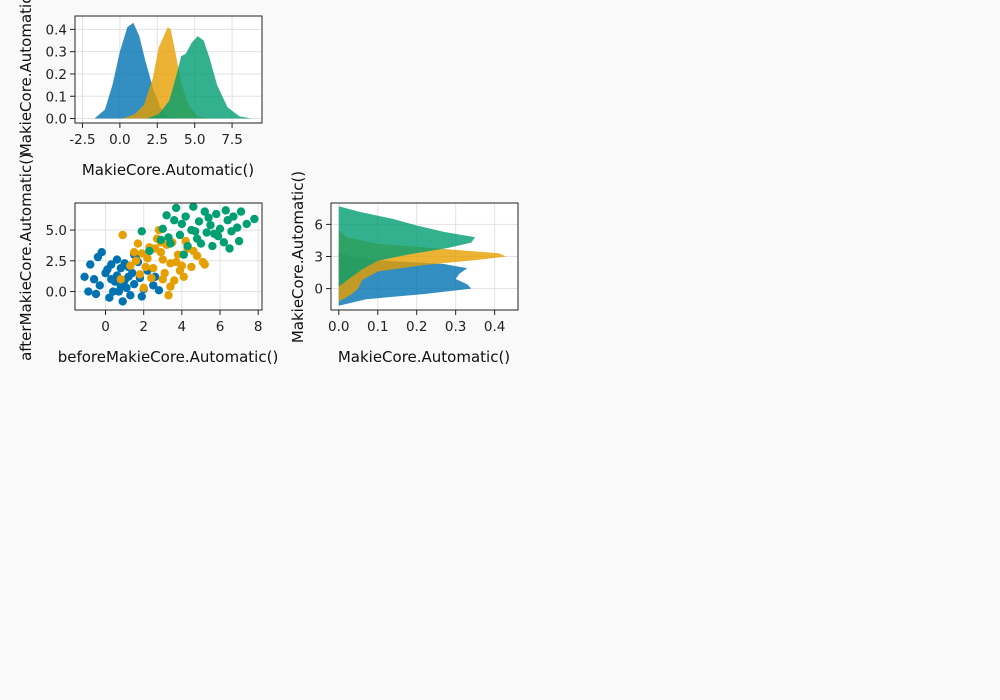  Describe the element at coordinates (181, 322) in the screenshot. I see `scatter-x-ticks: 0 2 4 6 8` at that location.